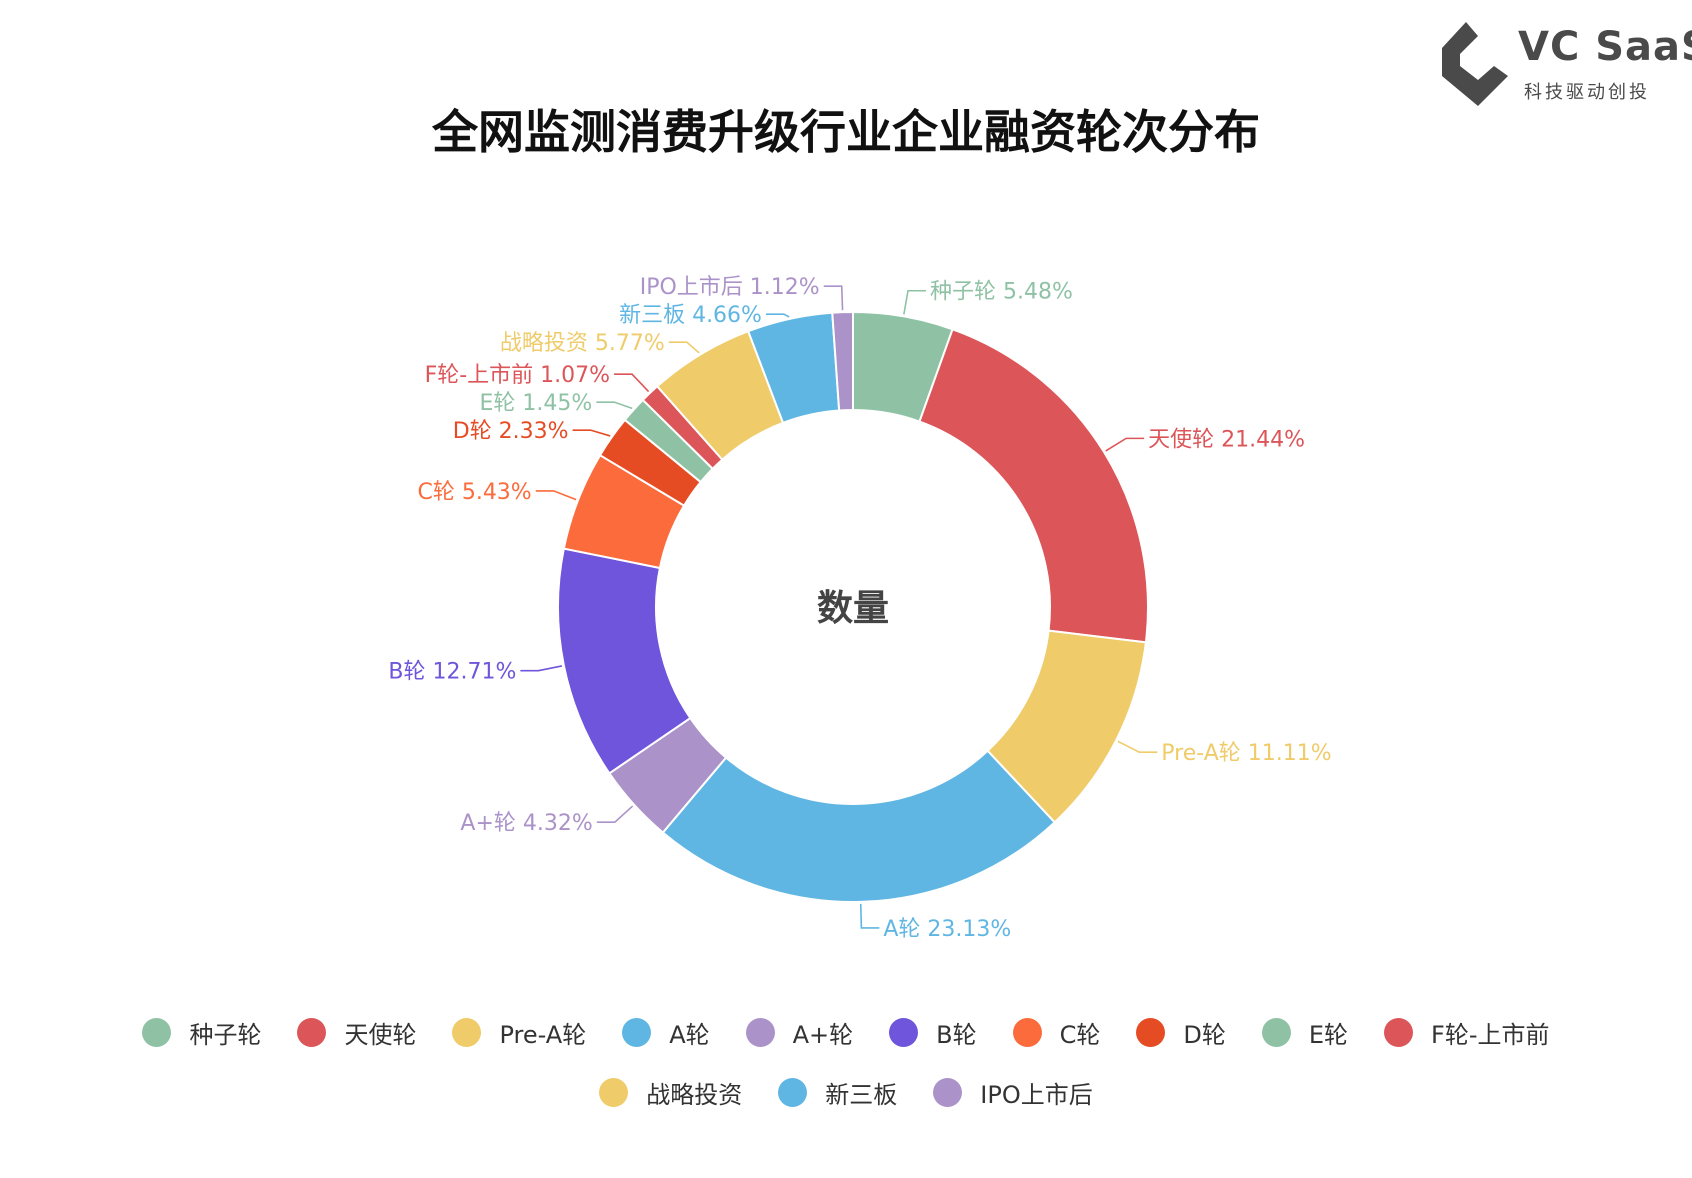  I want to click on legend-label: C轮, so click(1080, 1034).